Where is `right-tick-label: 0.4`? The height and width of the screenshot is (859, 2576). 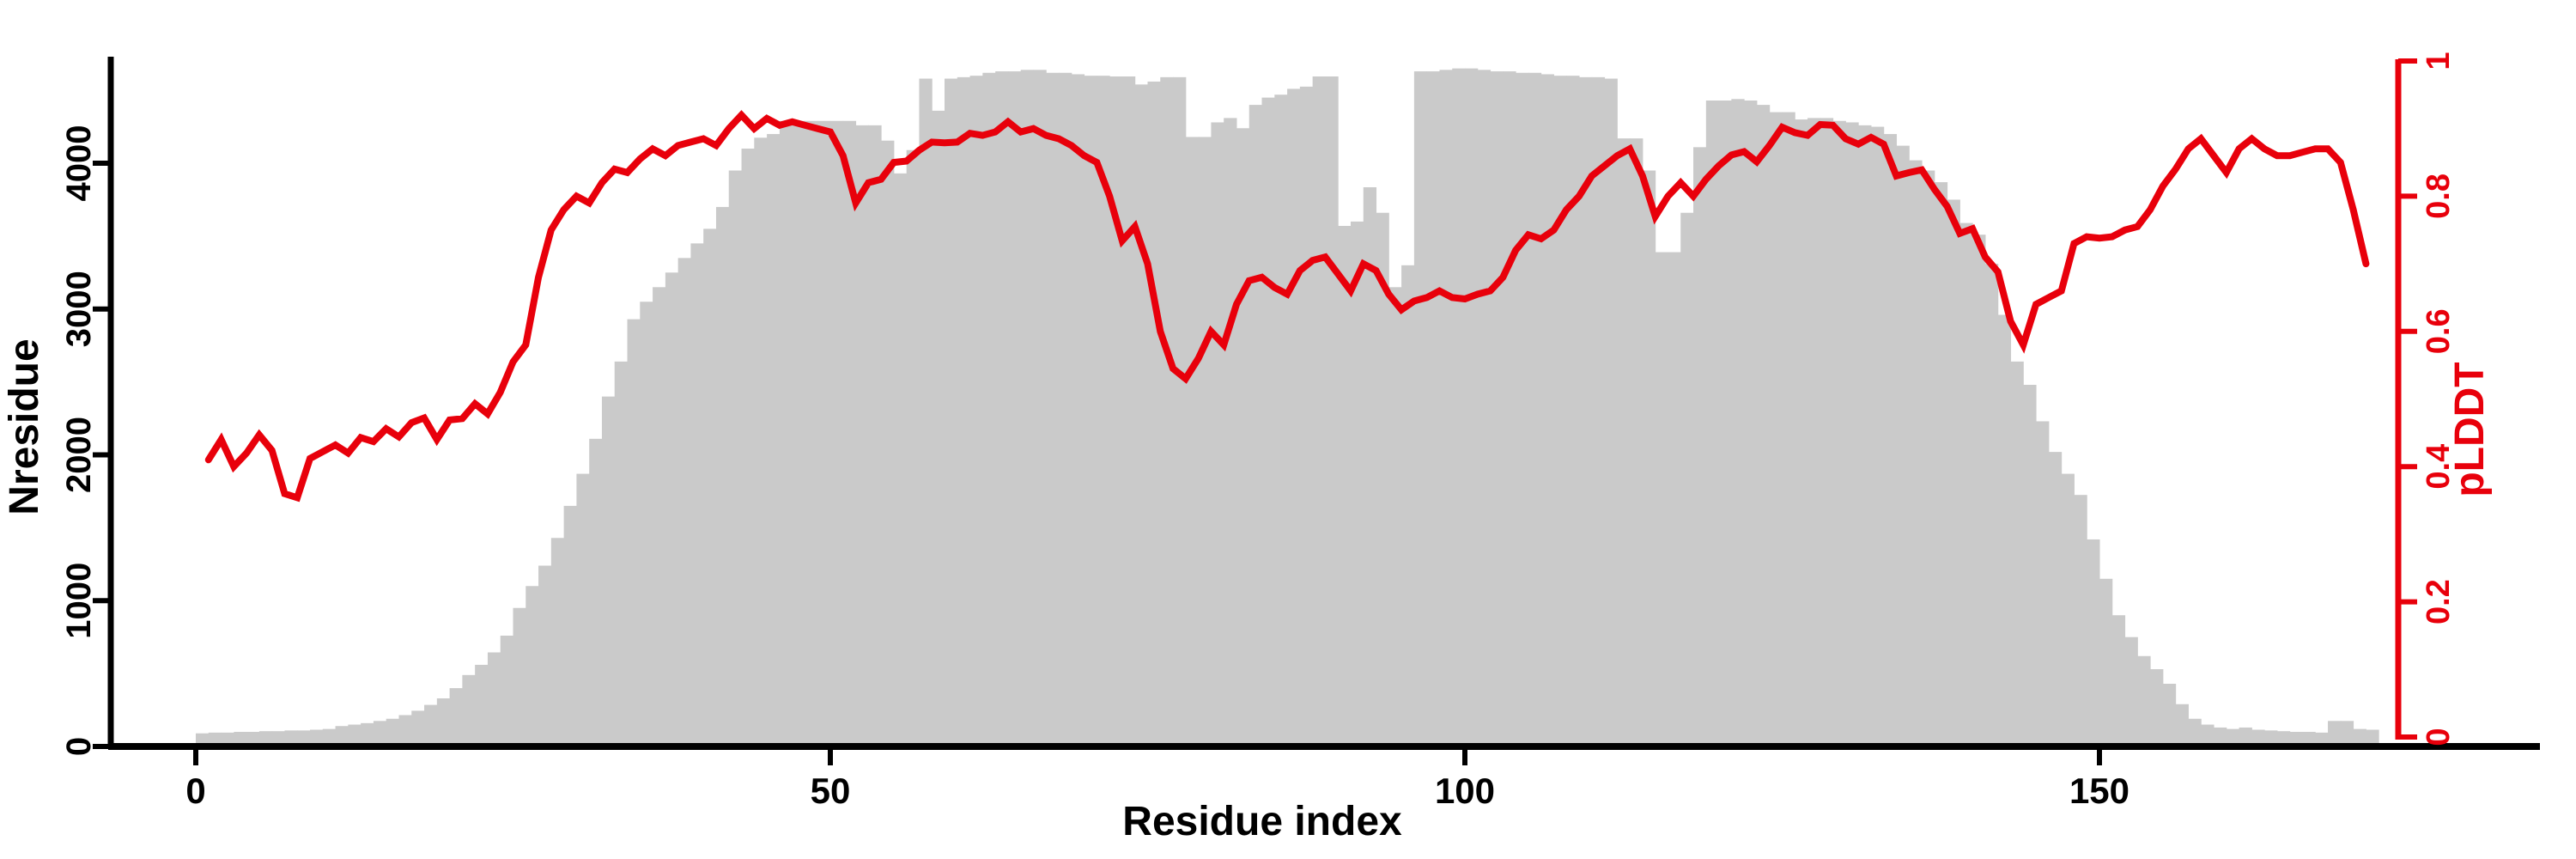 right-tick-label: 0.4 is located at coordinates (2439, 467).